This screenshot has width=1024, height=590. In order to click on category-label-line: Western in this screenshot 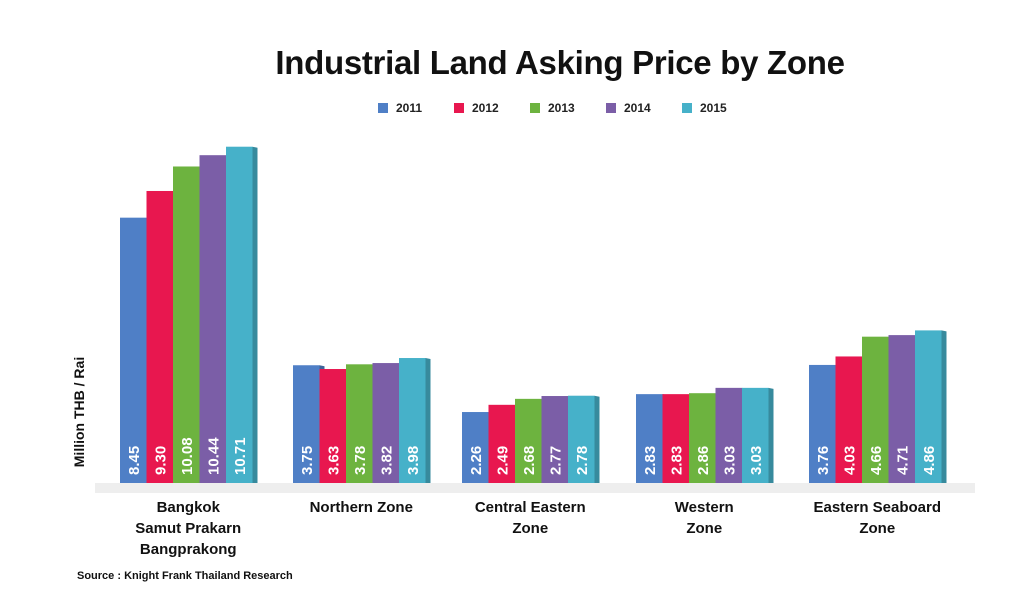, I will do `click(704, 507)`.